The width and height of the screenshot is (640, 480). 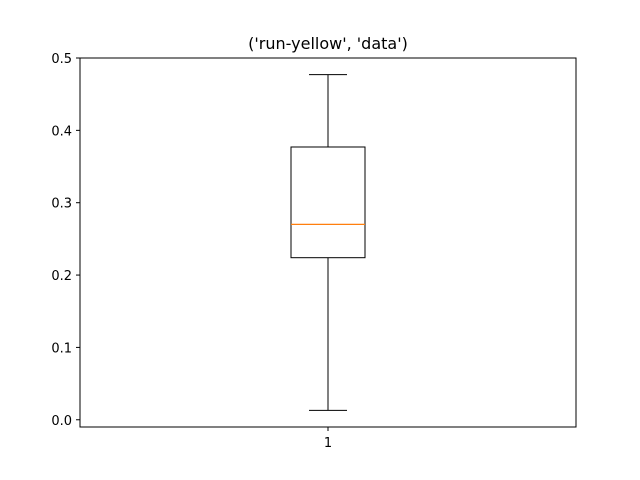 I want to click on y-tick-label: 0.4, so click(x=61, y=131).